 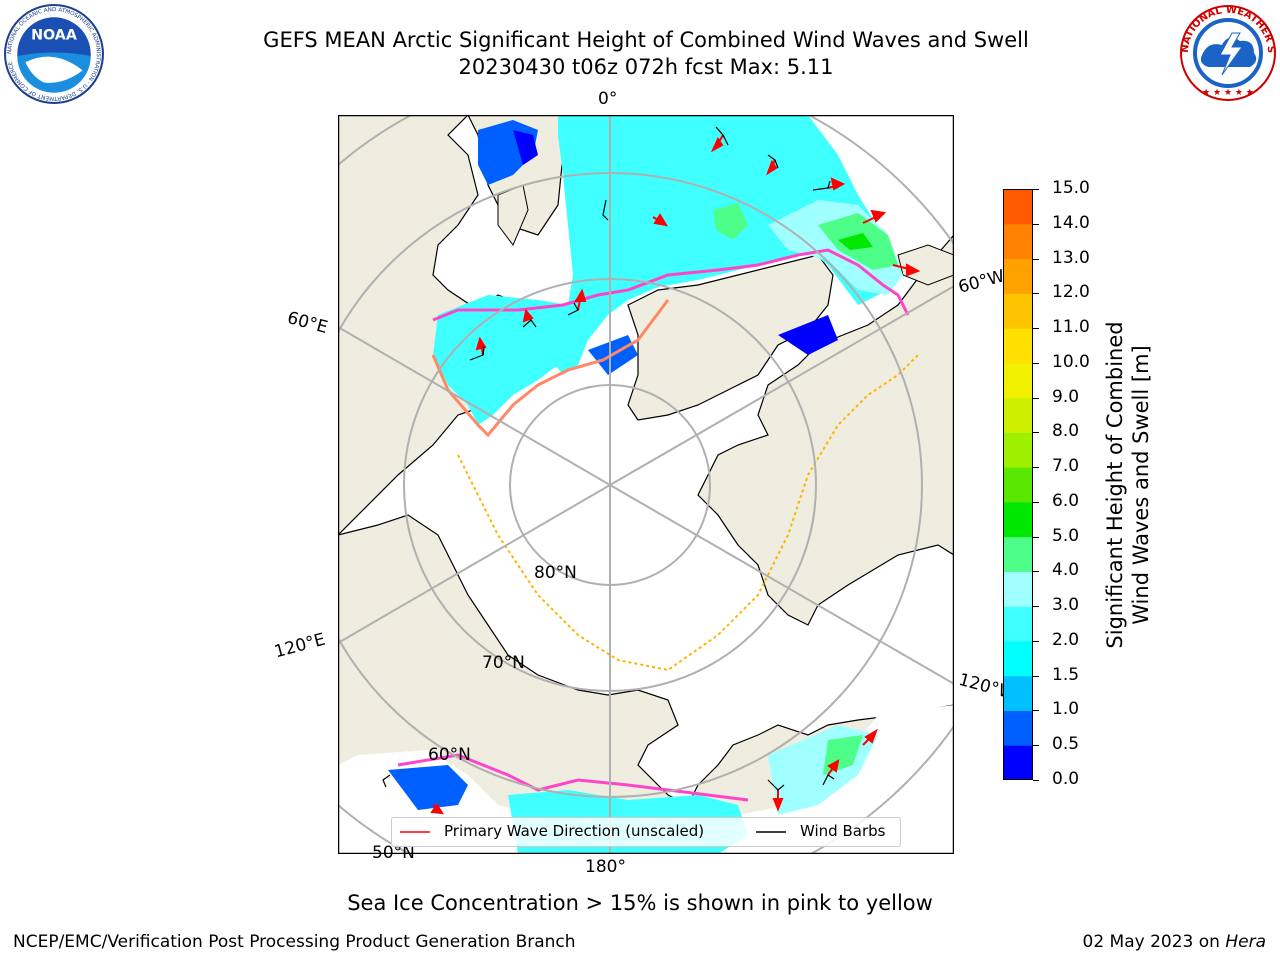 What do you see at coordinates (1066, 779) in the screenshot?
I see `colorbar-tick-label: 0.0` at bounding box center [1066, 779].